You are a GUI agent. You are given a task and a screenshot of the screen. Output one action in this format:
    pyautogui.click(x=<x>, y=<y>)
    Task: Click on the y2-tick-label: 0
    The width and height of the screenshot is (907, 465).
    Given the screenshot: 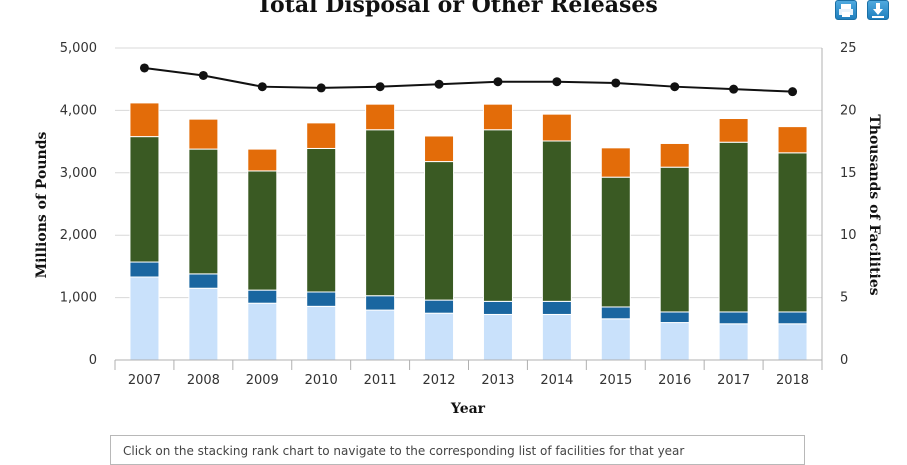 What is the action you would take?
    pyautogui.click(x=844, y=360)
    